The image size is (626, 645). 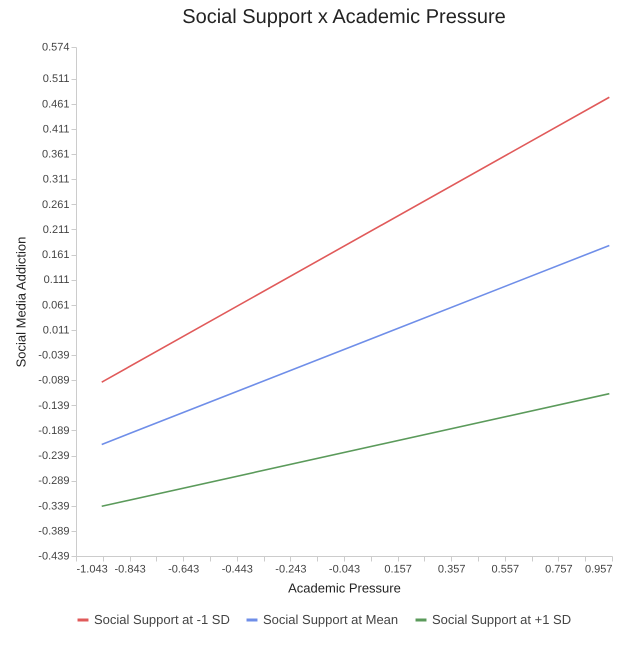 What do you see at coordinates (344, 17) in the screenshot?
I see `chart-title: Social Support x Academic Pressure` at bounding box center [344, 17].